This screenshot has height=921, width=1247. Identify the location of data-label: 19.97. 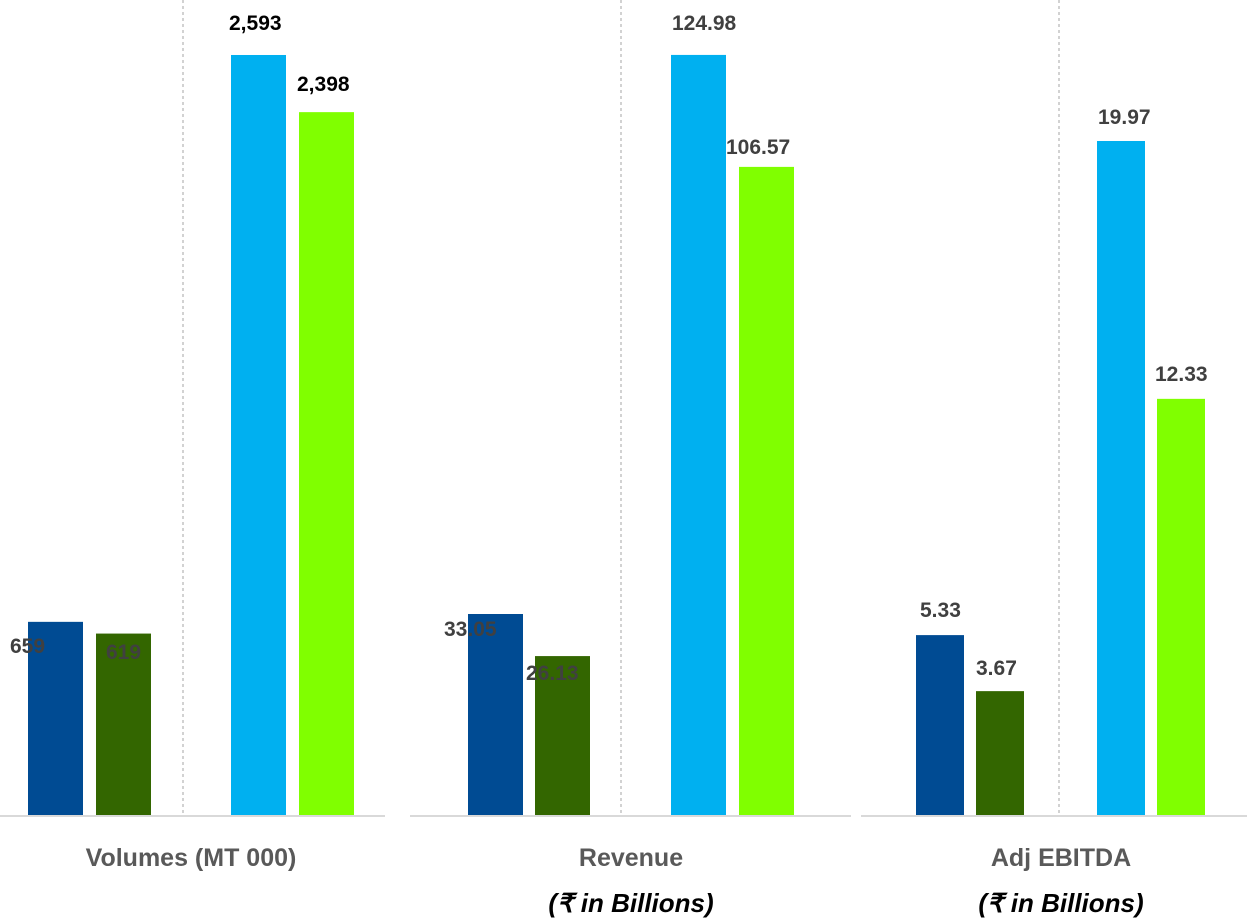
(1124, 117).